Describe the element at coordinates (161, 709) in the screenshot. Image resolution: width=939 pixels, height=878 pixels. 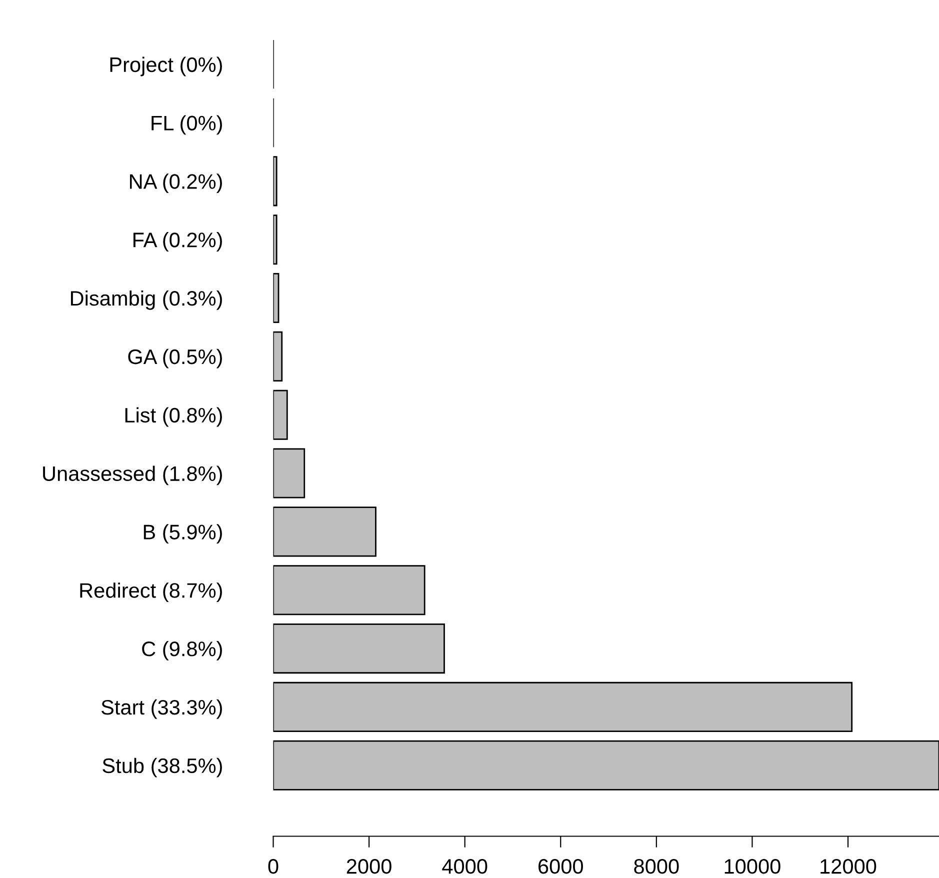
I see `y-tick-label: Start (33.3%)` at that location.